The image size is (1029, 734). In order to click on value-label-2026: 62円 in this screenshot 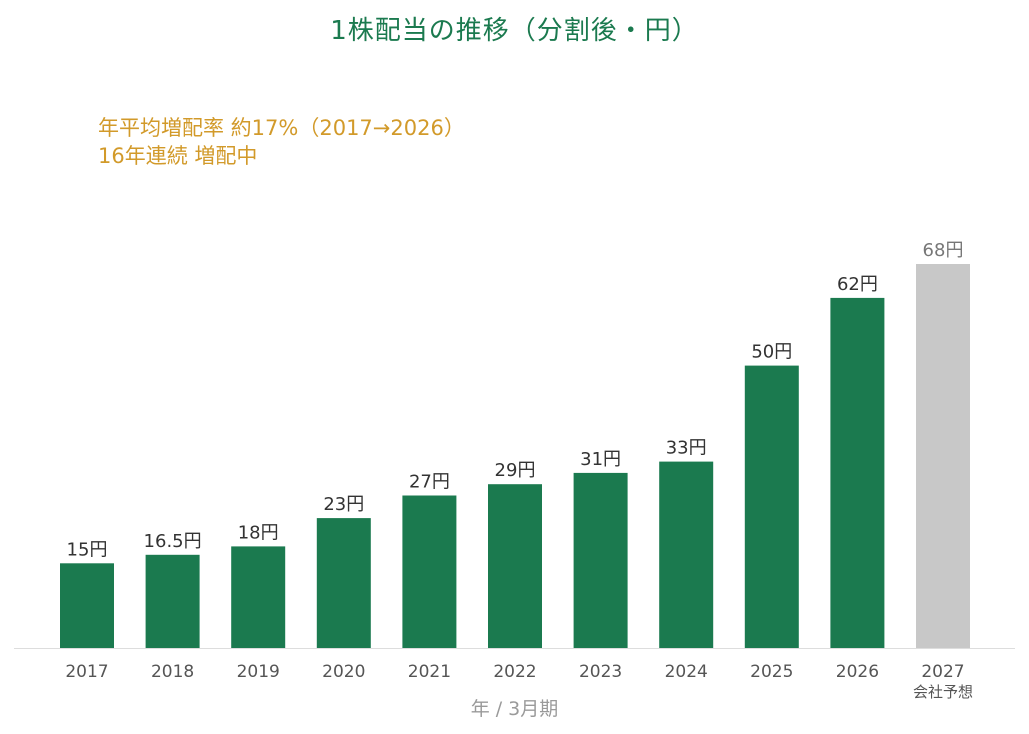, I will do `click(857, 284)`.